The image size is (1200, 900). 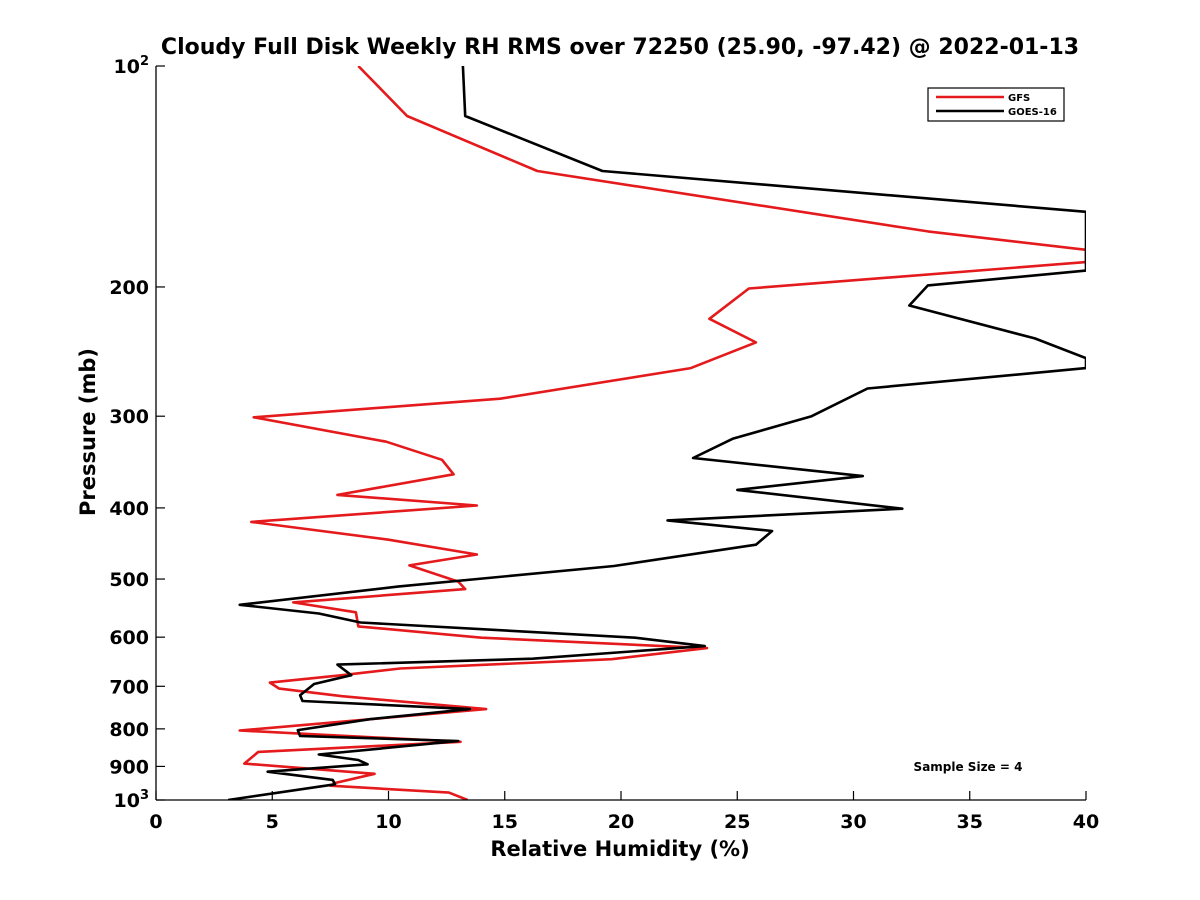 I want to click on legend-gfs-label: GFS, so click(x=1019, y=98).